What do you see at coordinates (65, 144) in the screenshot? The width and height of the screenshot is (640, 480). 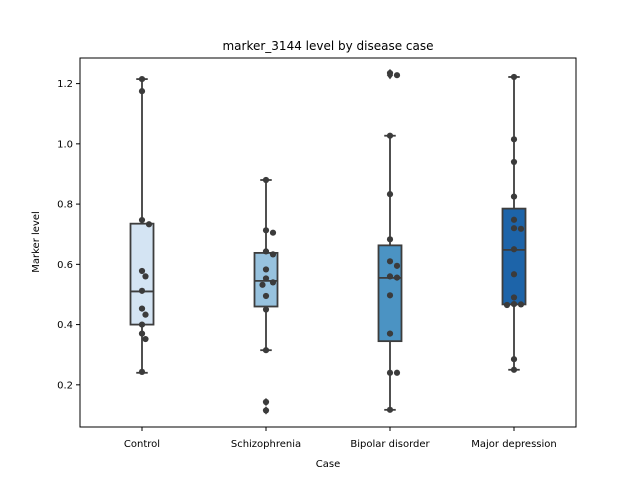 I see `y-tick-label: 1.0` at bounding box center [65, 144].